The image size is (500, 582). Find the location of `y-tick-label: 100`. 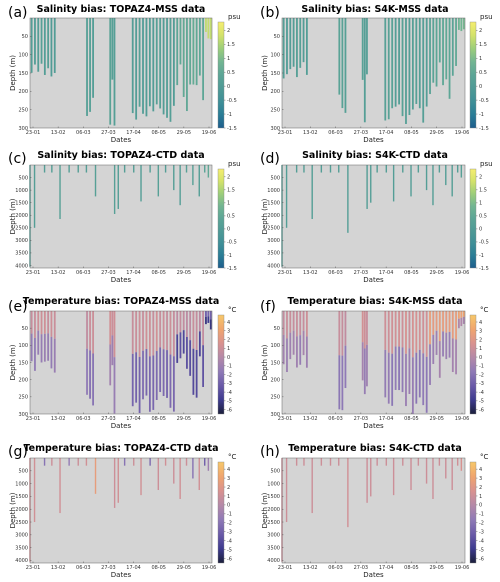

y-tick-label: 100 is located at coordinates (23, 55).